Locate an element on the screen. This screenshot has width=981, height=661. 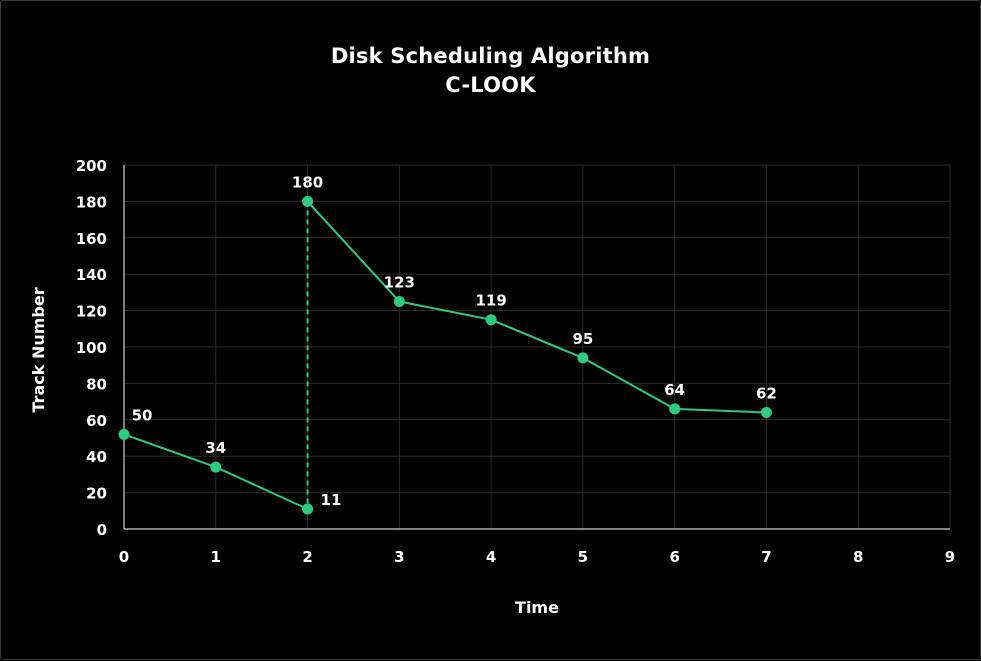
x-tick-label: 8 is located at coordinates (858, 557).